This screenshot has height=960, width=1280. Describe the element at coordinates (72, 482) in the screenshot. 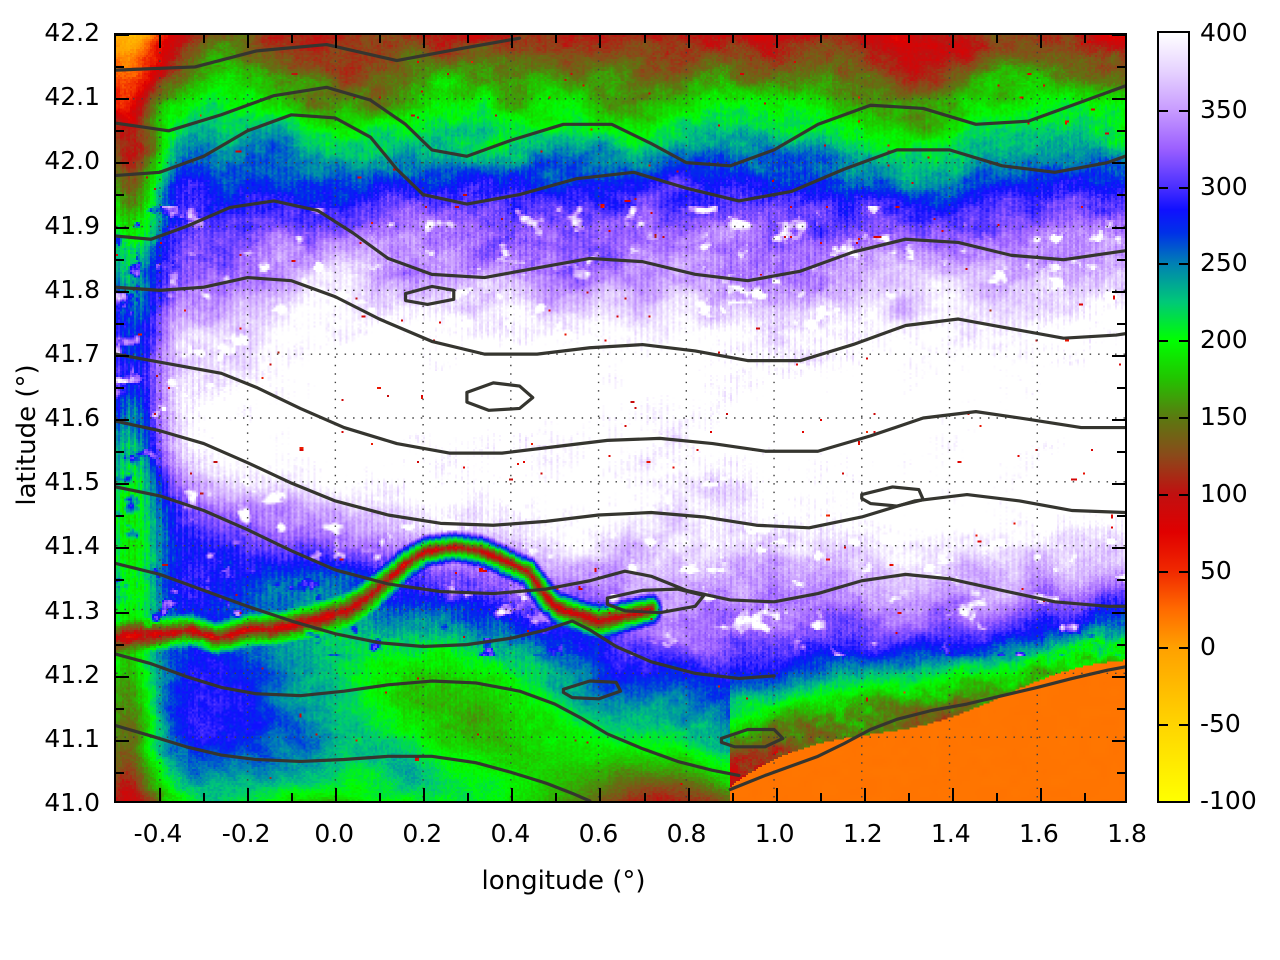

I see `y-tick-label: 41.5` at that location.